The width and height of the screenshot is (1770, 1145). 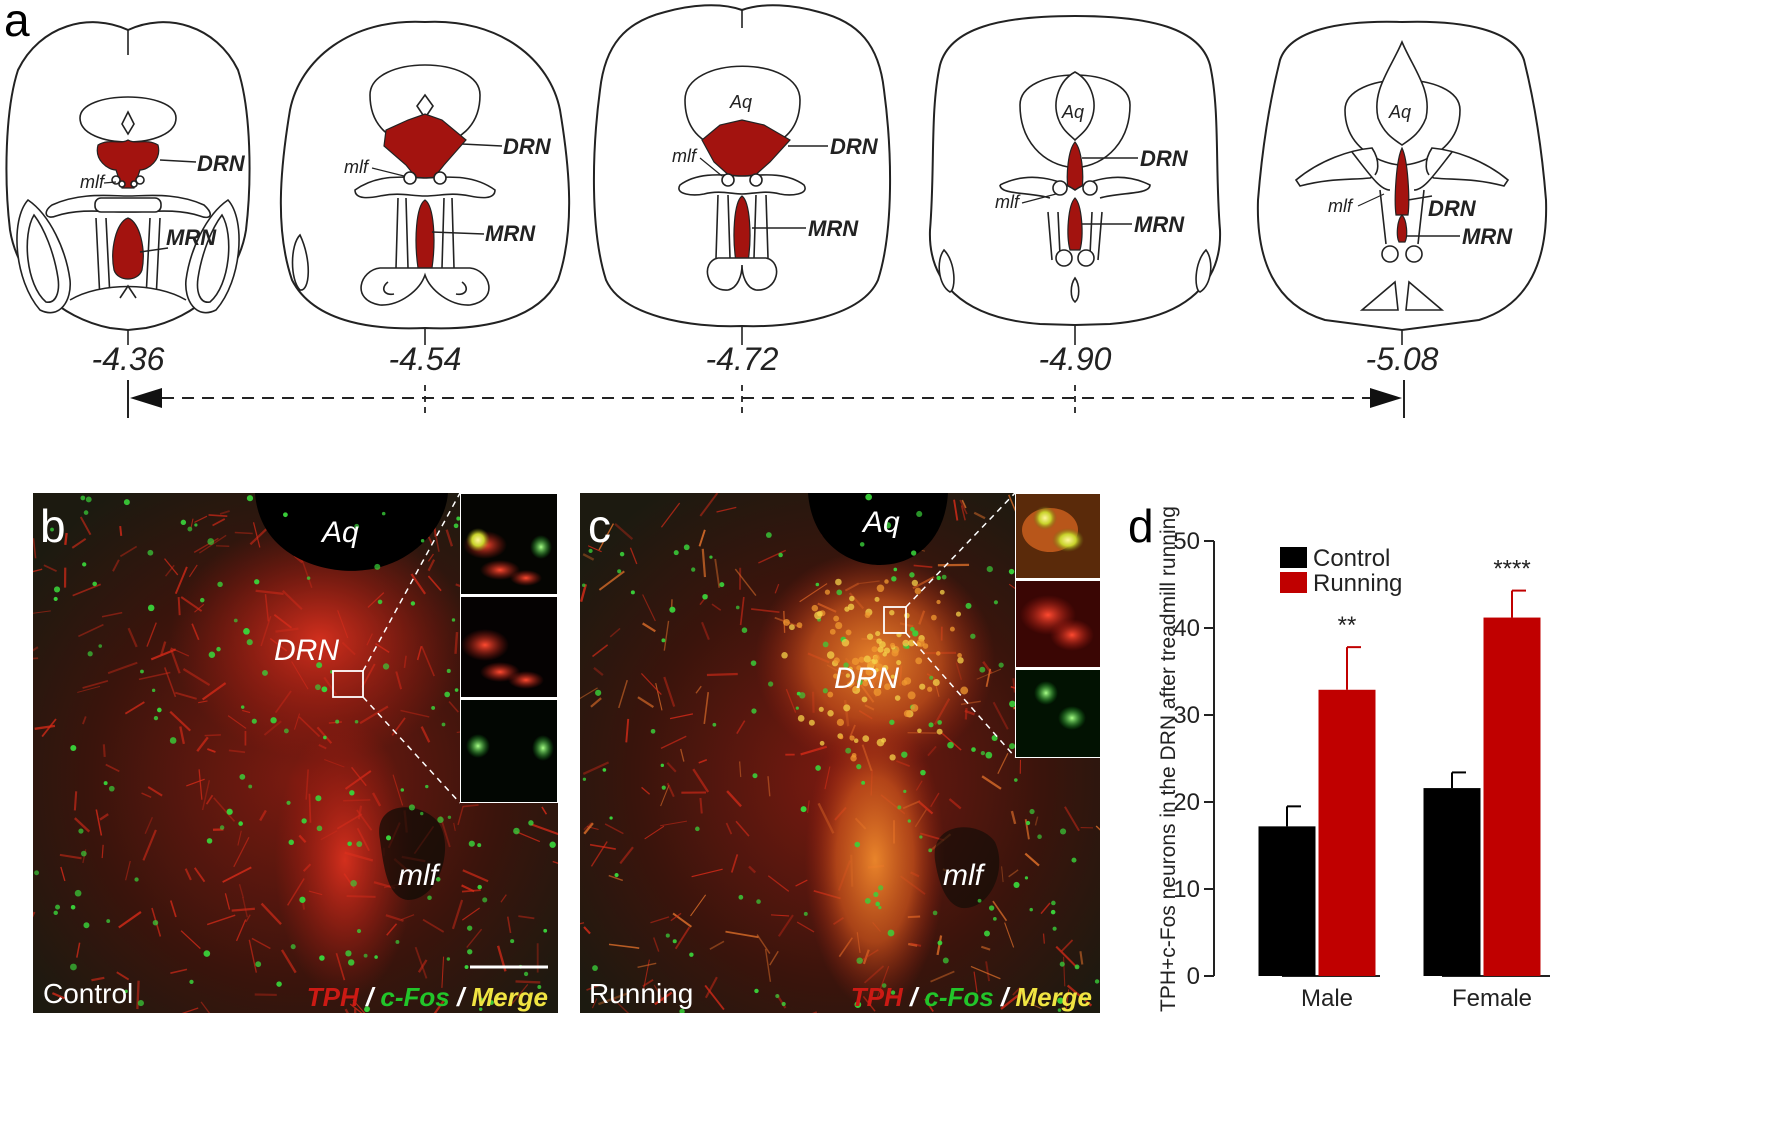 What do you see at coordinates (877, 997) in the screenshot?
I see `stain-tph-c: TPH` at bounding box center [877, 997].